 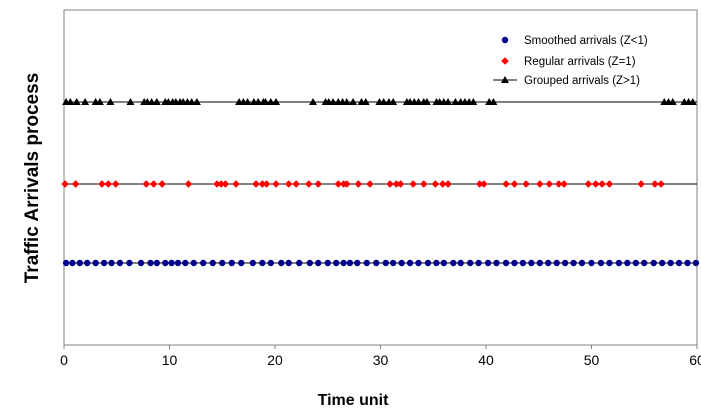 I want to click on legend-label: Regular arrivals (Z=1), so click(x=580, y=62).